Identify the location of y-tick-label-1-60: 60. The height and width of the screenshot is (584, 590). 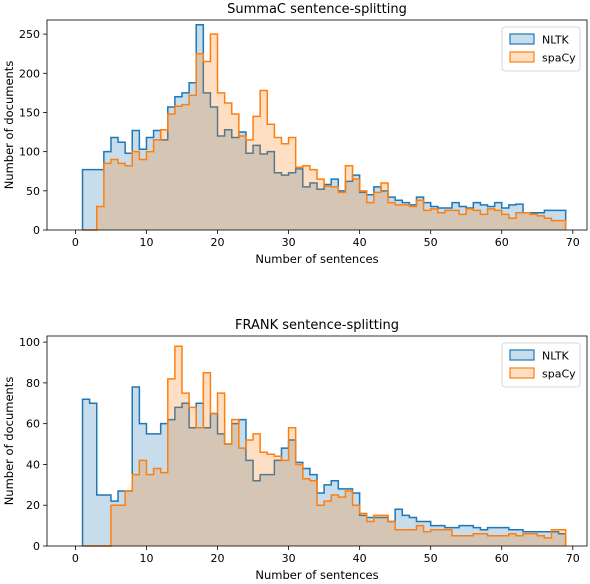
(33, 424).